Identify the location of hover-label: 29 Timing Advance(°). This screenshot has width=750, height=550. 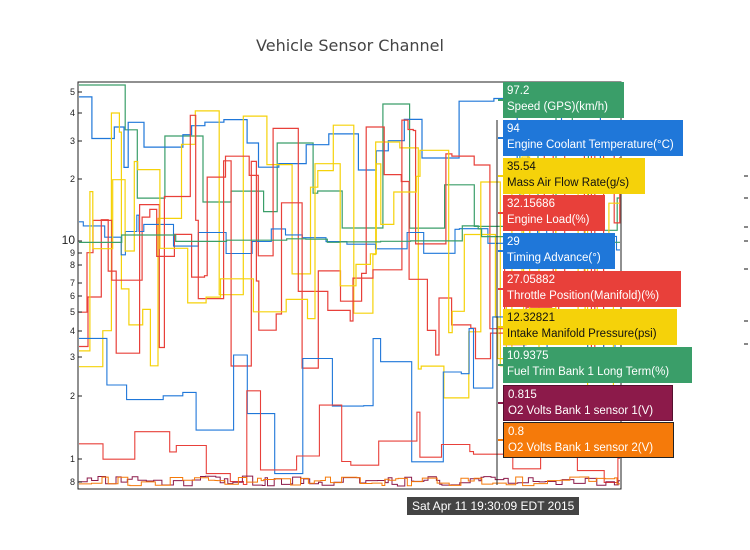
(559, 251).